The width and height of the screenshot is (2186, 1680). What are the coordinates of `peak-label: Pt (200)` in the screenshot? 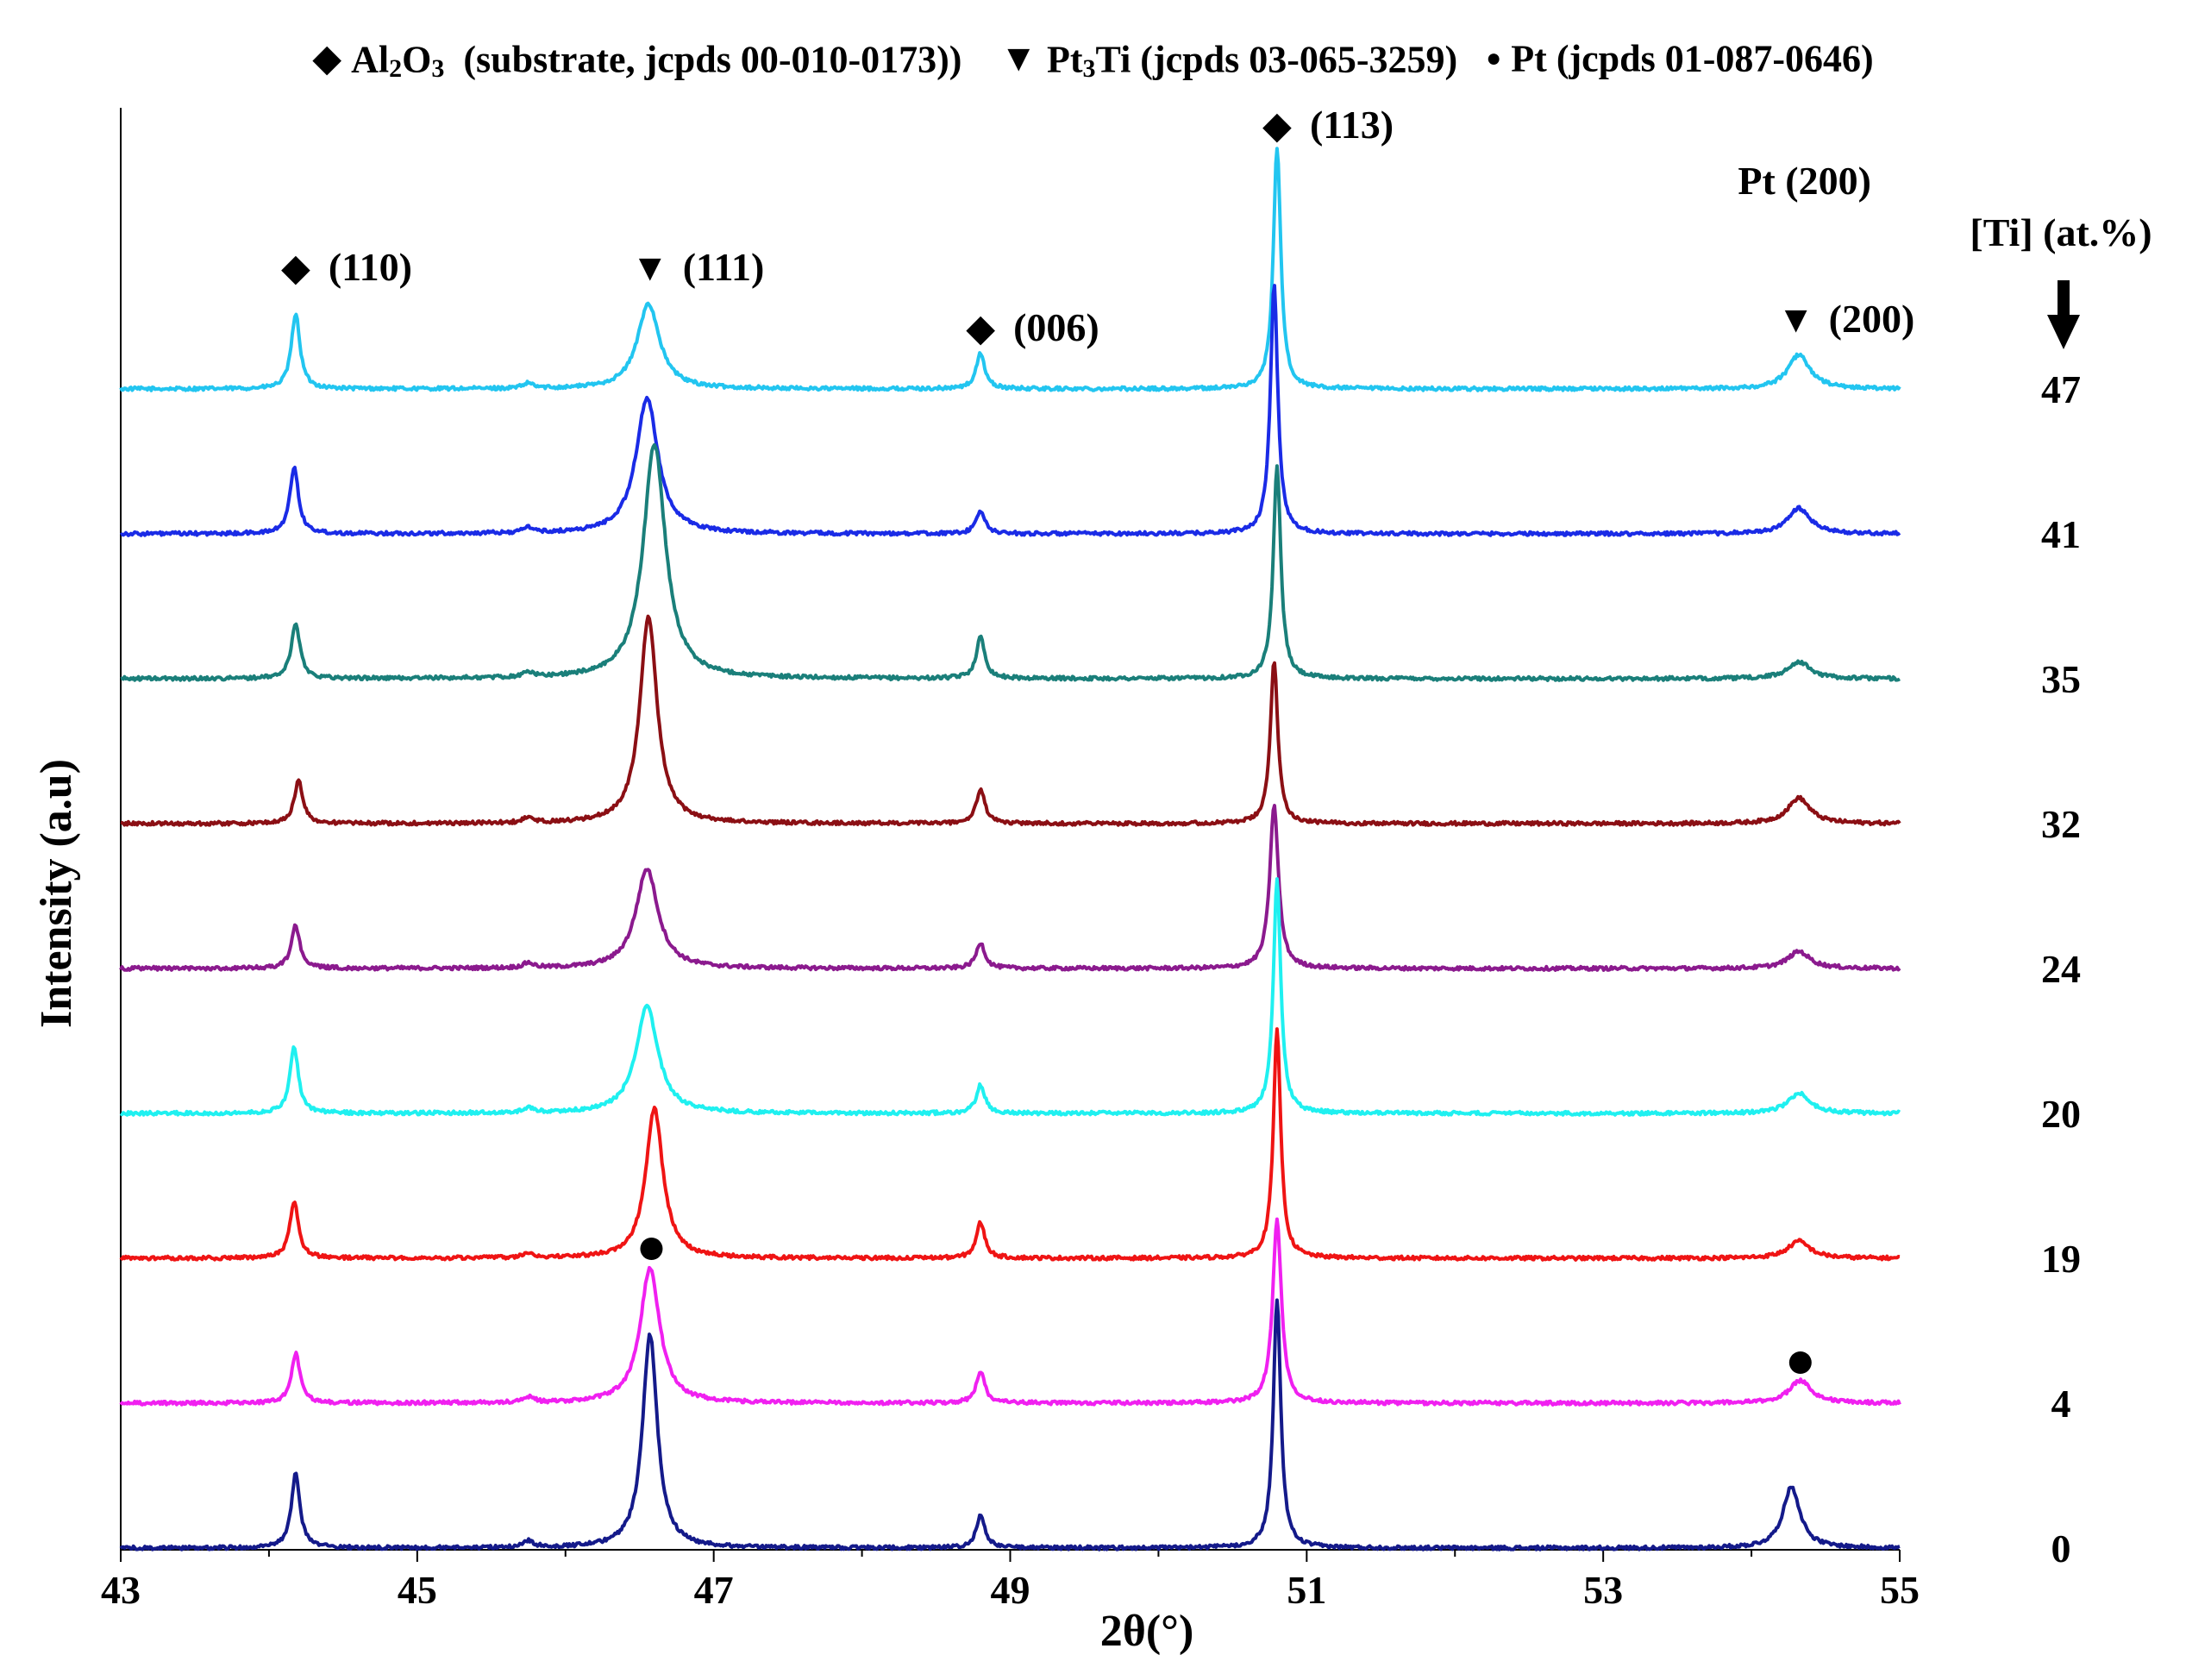 It's located at (1804, 181).